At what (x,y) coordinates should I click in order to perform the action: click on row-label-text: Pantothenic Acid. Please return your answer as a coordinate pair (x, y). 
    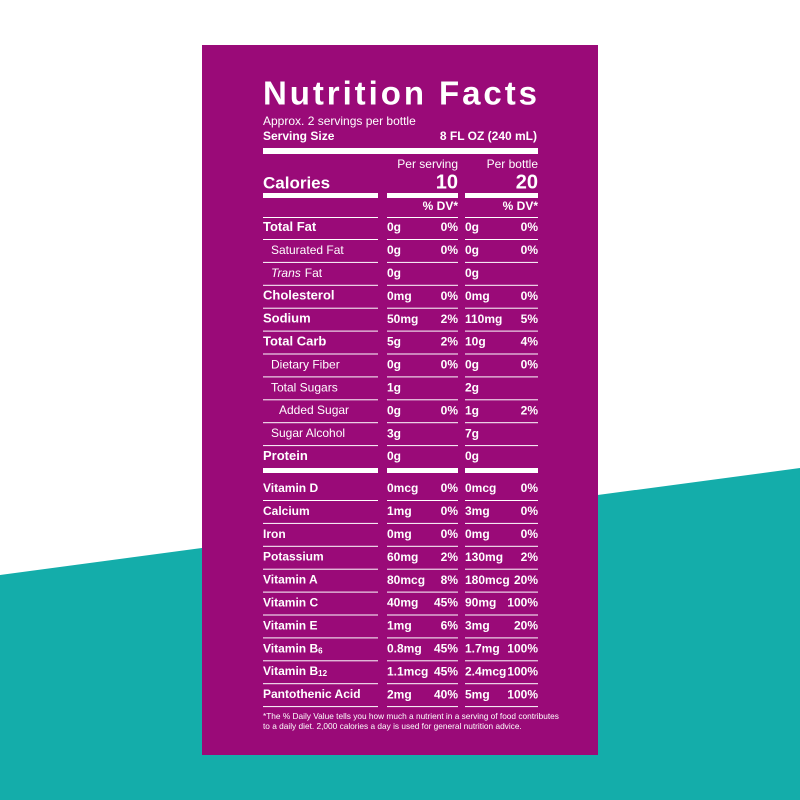
    Looking at the image, I should click on (312, 694).